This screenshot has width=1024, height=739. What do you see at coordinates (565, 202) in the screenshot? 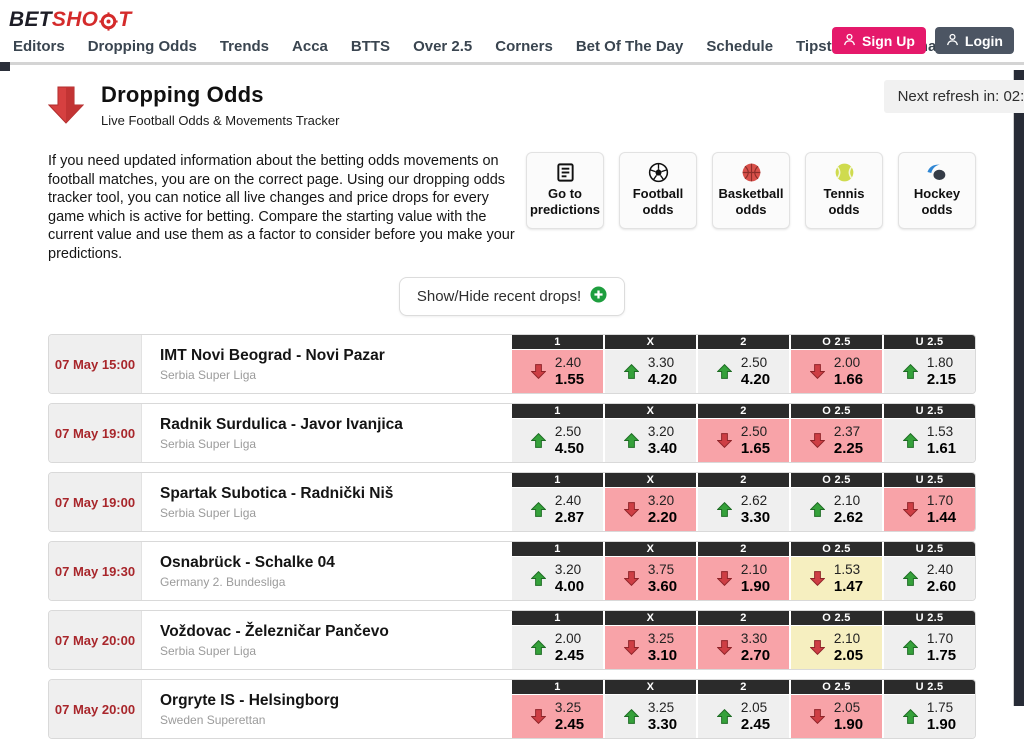
I see `quick-link-label: Go to predictions` at bounding box center [565, 202].